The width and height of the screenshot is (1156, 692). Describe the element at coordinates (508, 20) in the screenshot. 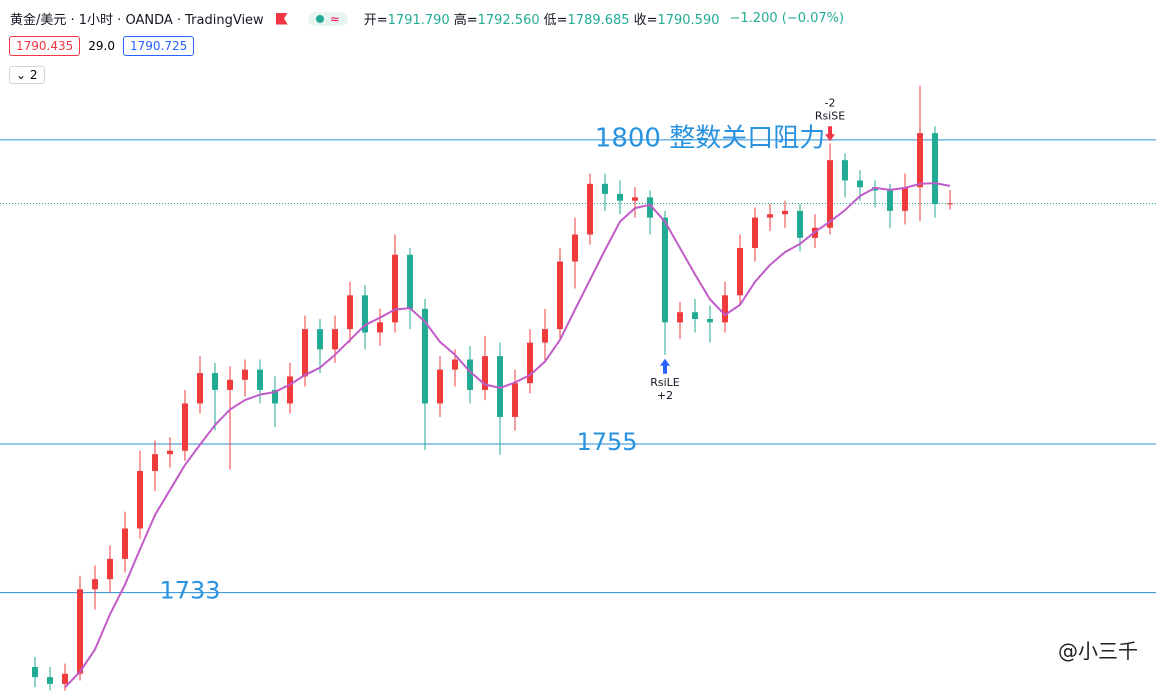

I see `ohlc-value: 1792.560` at that location.